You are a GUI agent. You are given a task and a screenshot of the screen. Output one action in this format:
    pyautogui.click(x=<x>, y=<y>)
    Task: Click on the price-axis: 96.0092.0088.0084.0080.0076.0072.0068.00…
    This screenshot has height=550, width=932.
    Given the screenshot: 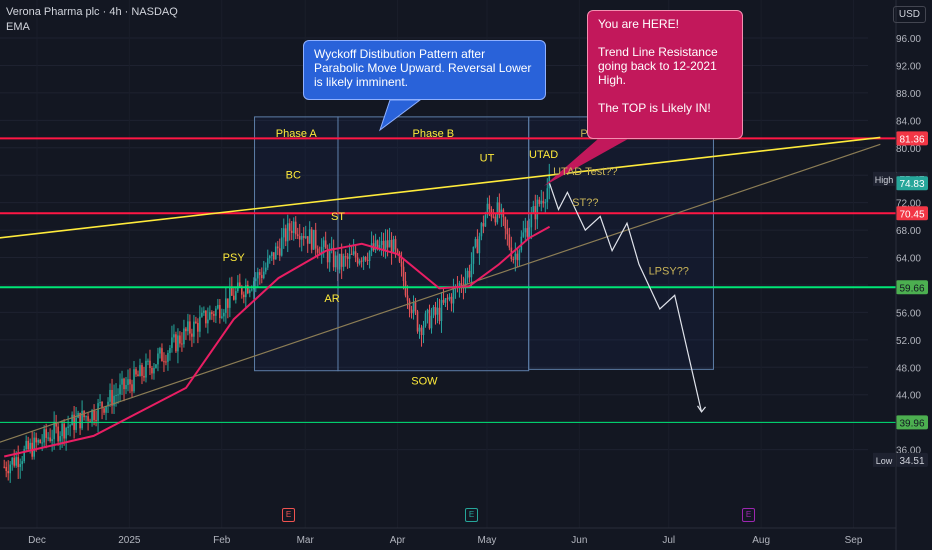 What is the action you would take?
    pyautogui.click(x=900, y=275)
    